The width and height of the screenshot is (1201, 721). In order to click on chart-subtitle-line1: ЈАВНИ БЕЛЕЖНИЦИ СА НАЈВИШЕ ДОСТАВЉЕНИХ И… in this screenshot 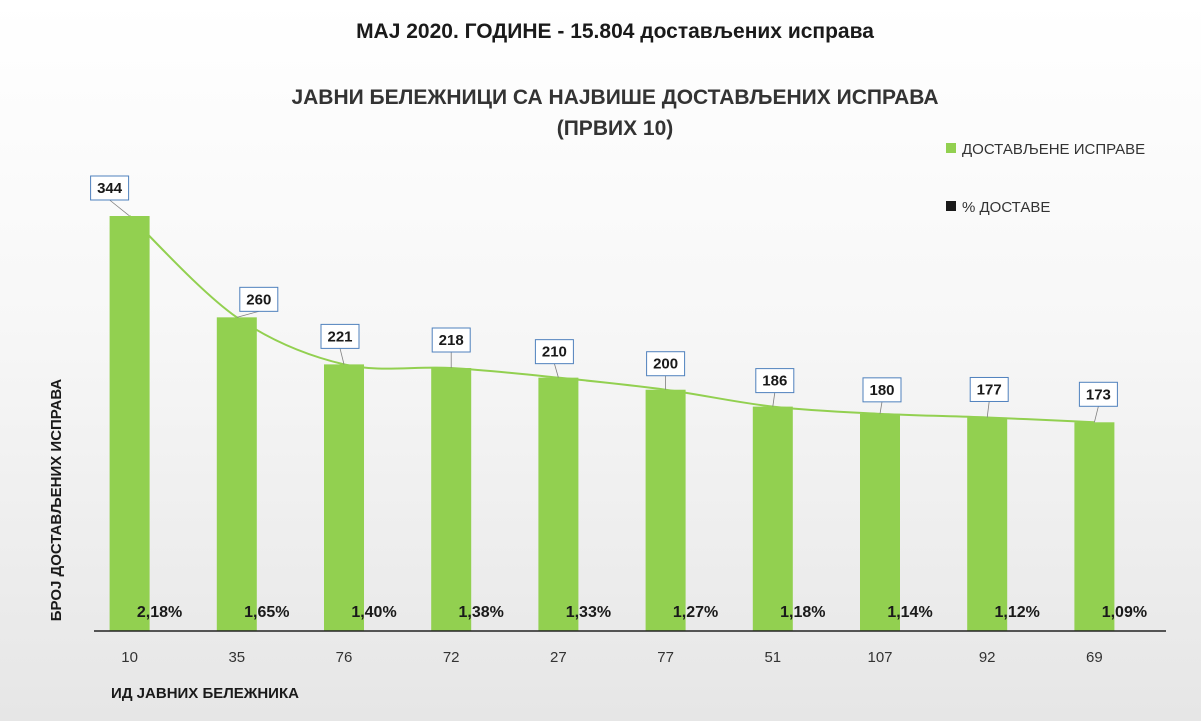, I will do `click(614, 97)`.